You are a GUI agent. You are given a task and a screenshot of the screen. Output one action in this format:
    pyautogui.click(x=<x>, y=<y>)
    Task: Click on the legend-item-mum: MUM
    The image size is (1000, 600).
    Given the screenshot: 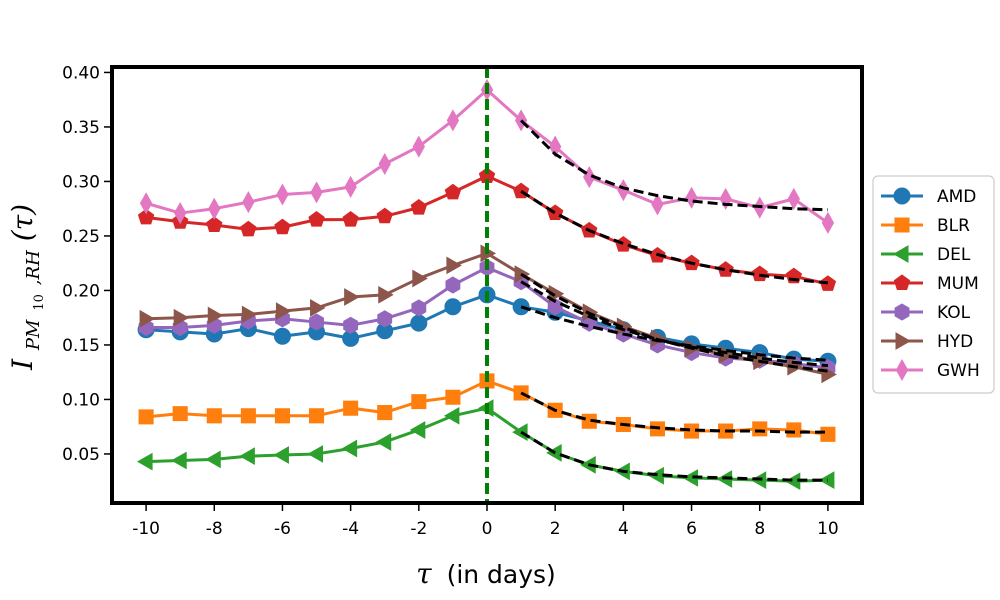 What is the action you would take?
    pyautogui.click(x=930, y=284)
    